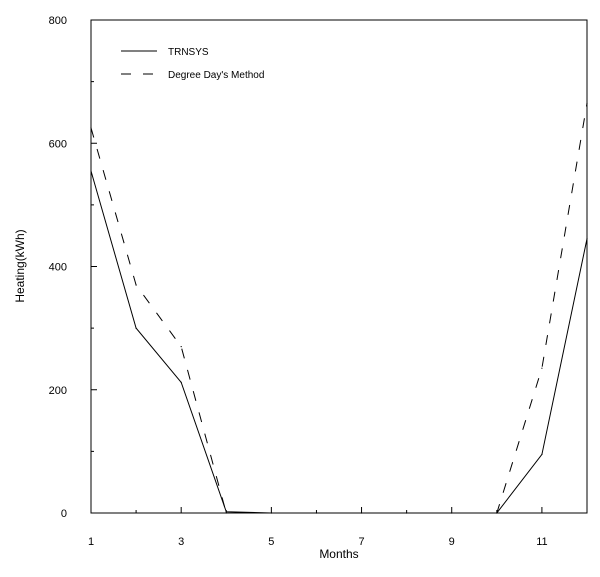  I want to click on legend: TRNSYS Degree Day's Method, so click(192, 64).